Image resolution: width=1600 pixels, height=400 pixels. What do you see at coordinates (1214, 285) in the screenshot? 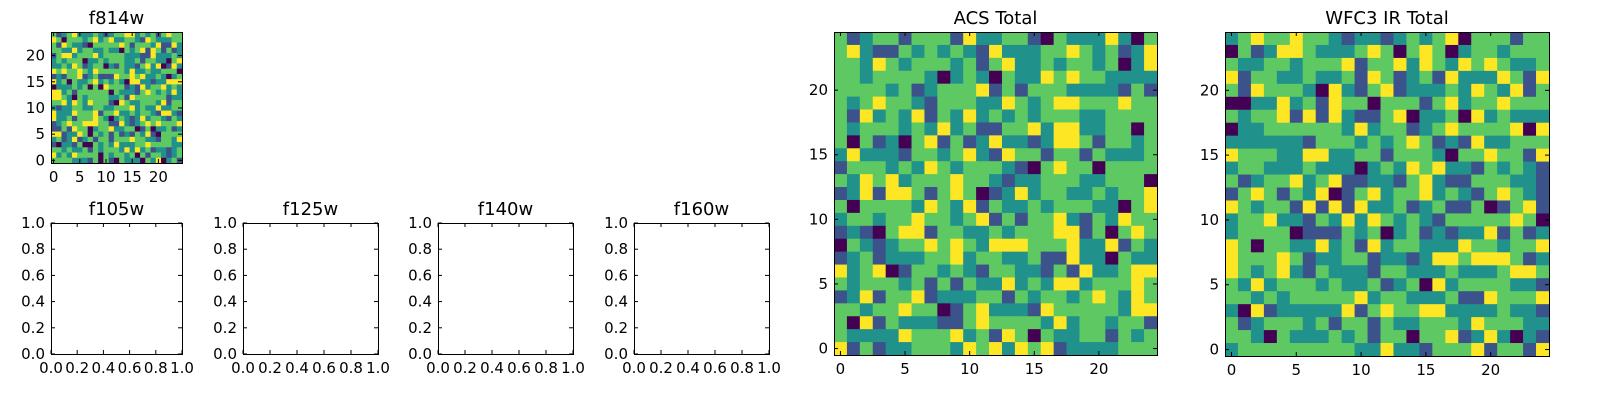
I see `y-tick-label: 5` at bounding box center [1214, 285].